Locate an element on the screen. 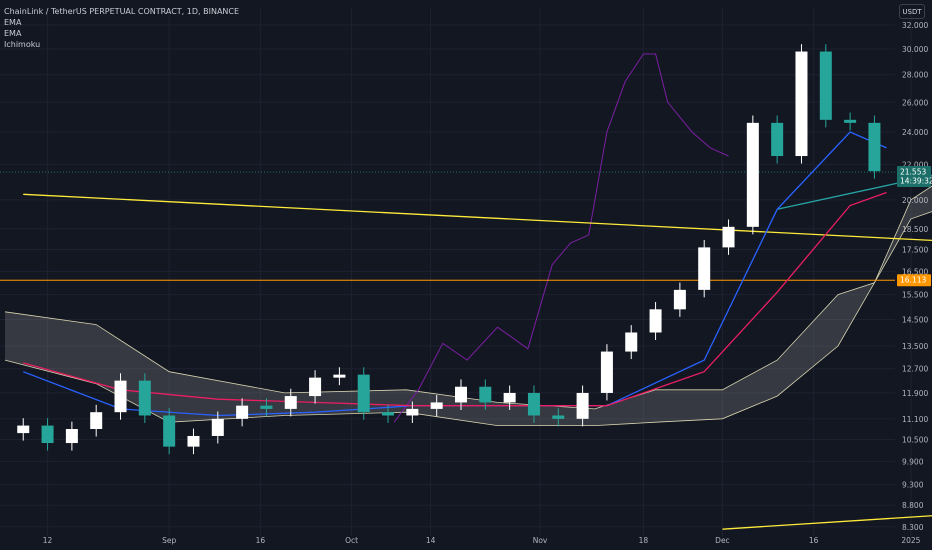 The image size is (932, 550). last-price-tag is located at coordinates (914, 177).